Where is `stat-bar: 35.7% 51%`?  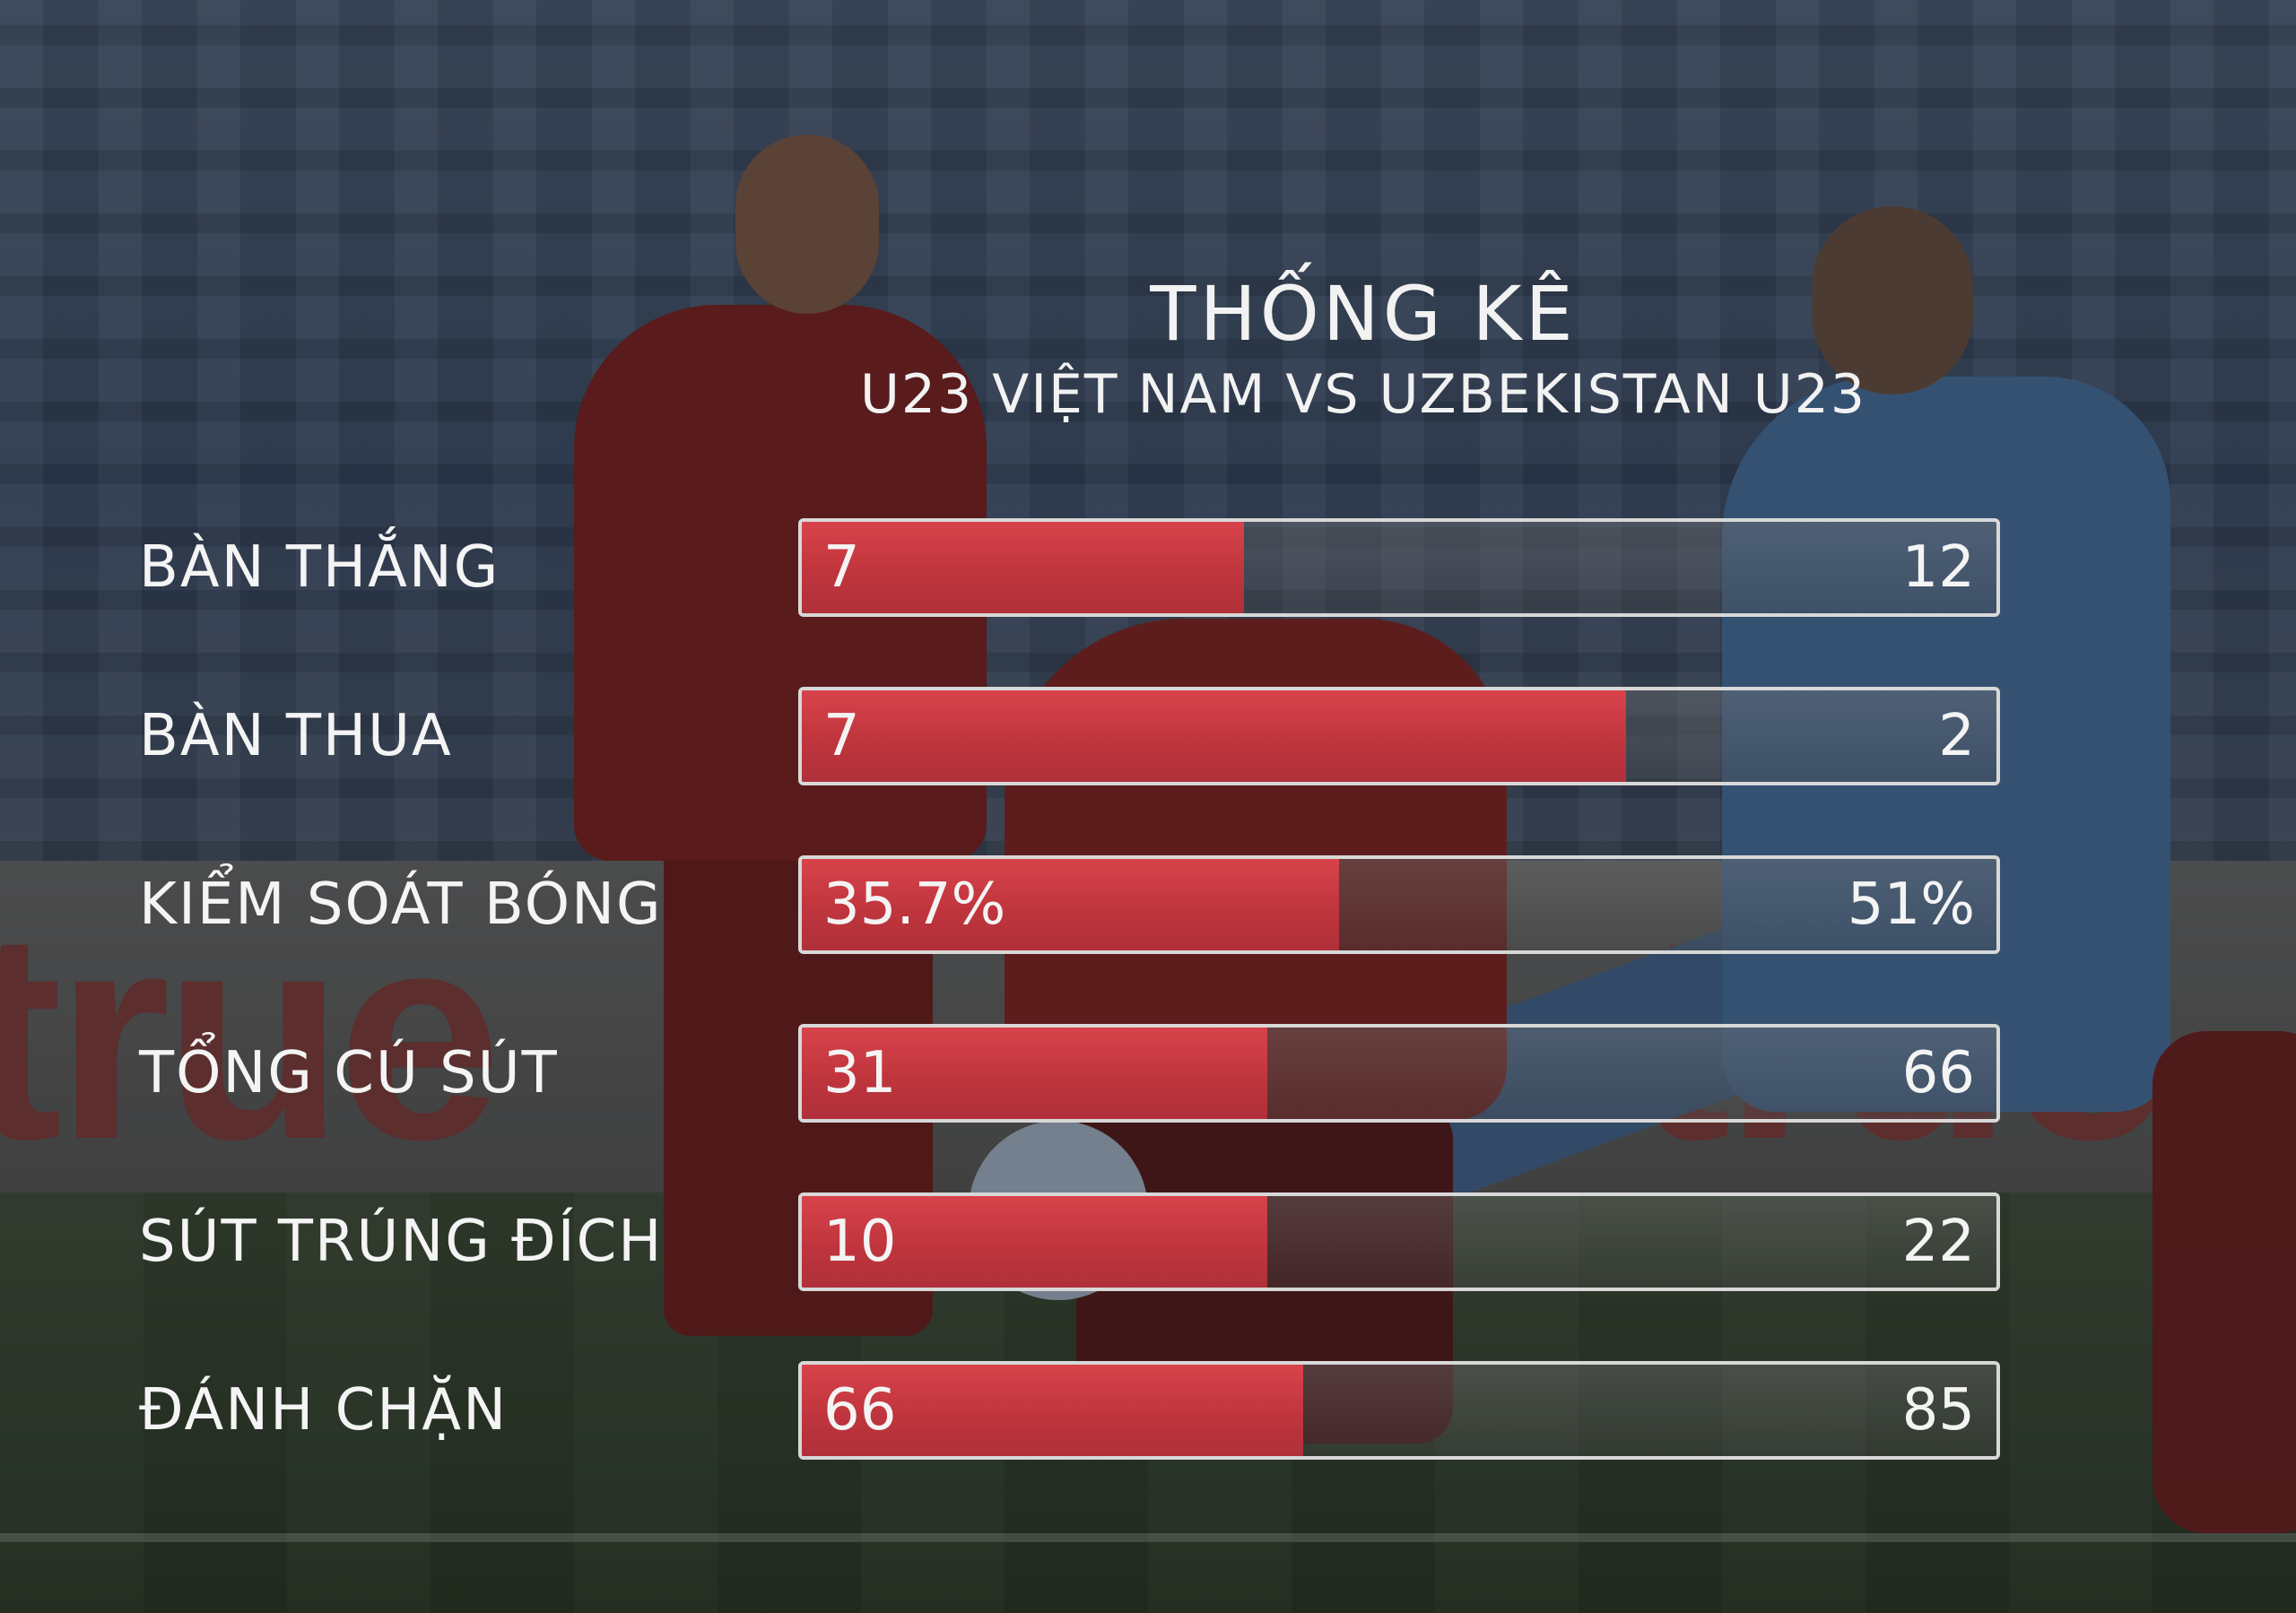 stat-bar: 35.7% 51% is located at coordinates (1399, 904).